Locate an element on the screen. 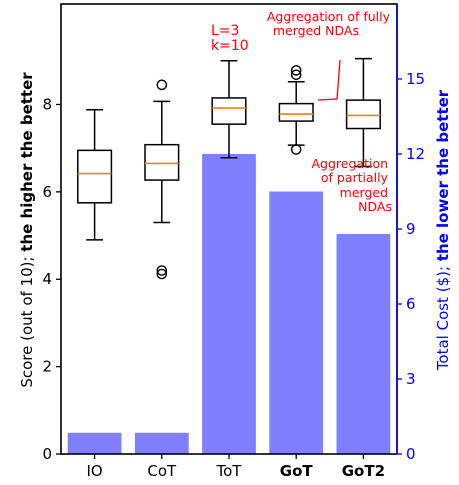  left-tick-label-6: 6 is located at coordinates (47, 192).